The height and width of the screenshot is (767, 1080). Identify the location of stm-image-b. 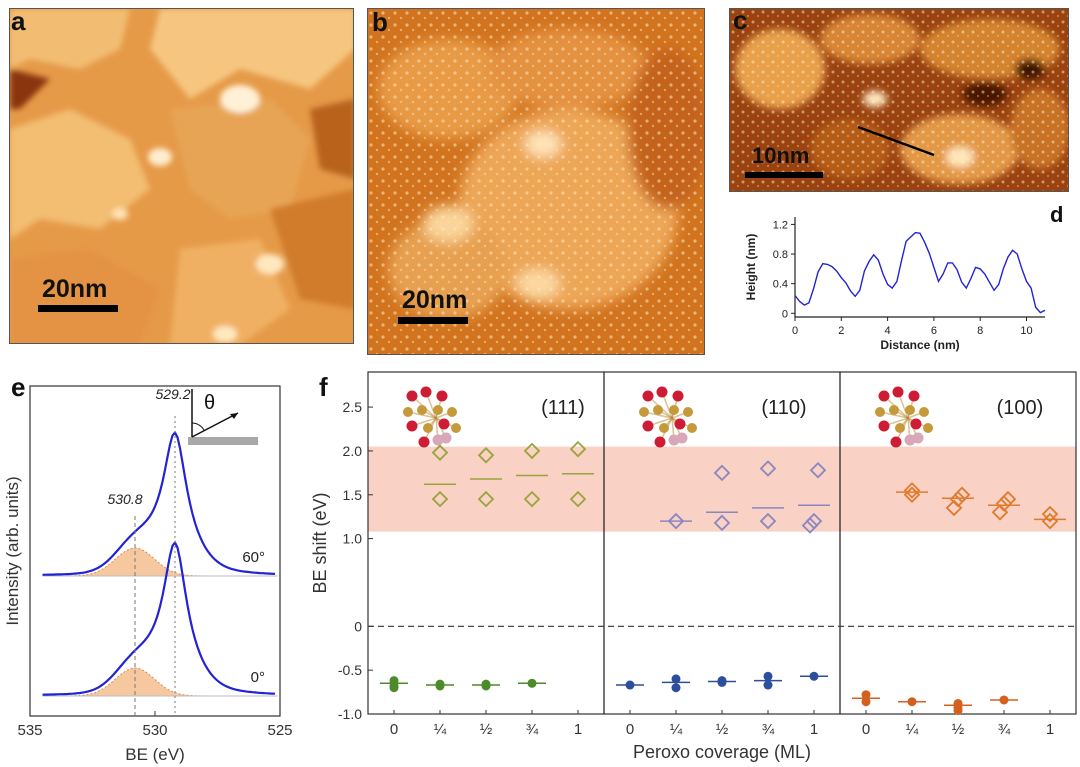
(536, 181).